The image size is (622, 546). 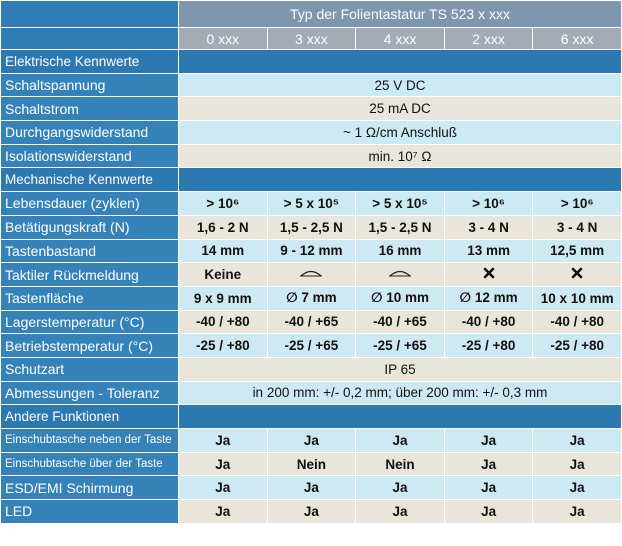 What do you see at coordinates (400, 85) in the screenshot?
I see `cell: 25 V DC` at bounding box center [400, 85].